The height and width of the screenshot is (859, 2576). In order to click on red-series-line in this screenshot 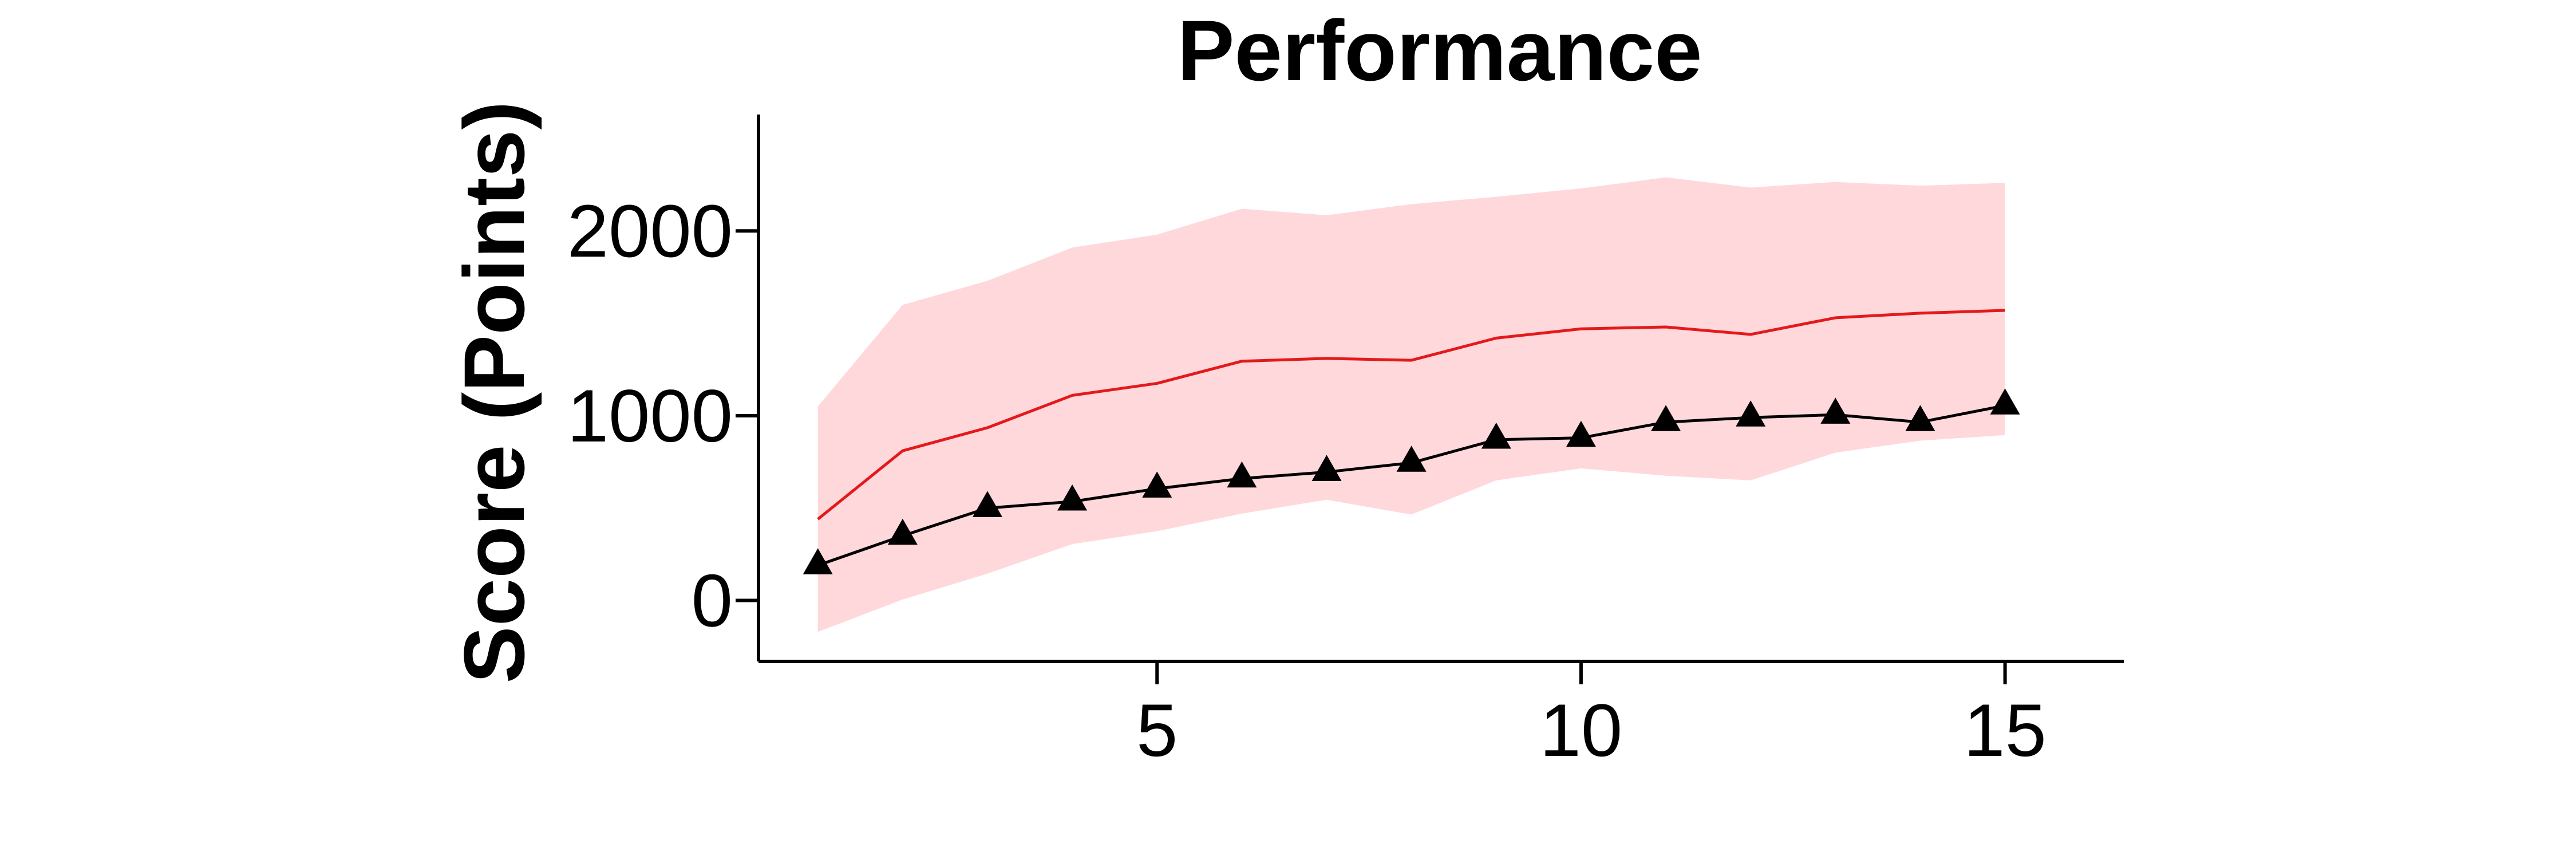, I will do `click(1411, 415)`.